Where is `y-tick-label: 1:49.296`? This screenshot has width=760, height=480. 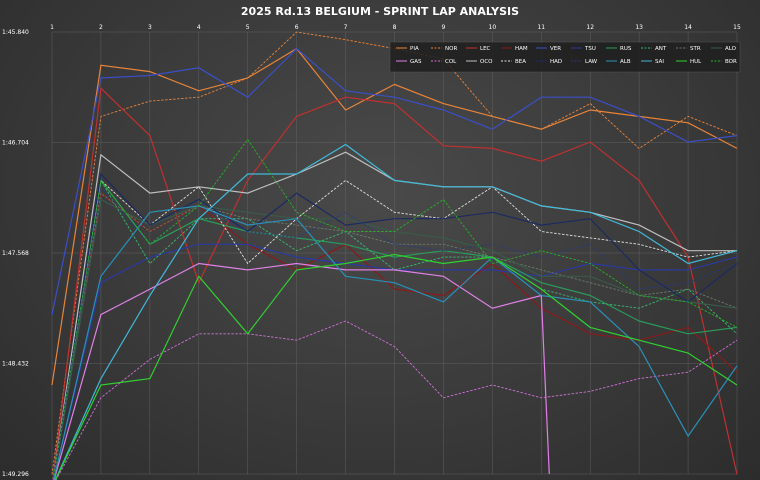 y-tick-label: 1:49.296 is located at coordinates (15, 474).